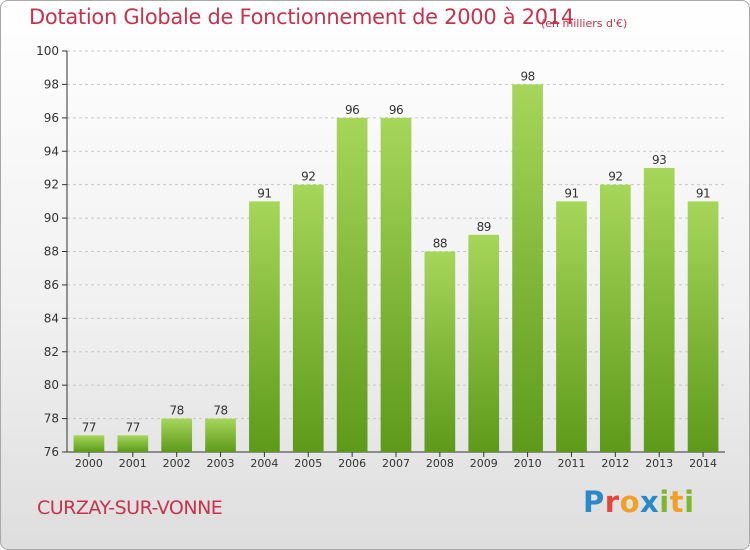 The height and width of the screenshot is (550, 750). I want to click on x-tick-label: 2014, so click(703, 463).